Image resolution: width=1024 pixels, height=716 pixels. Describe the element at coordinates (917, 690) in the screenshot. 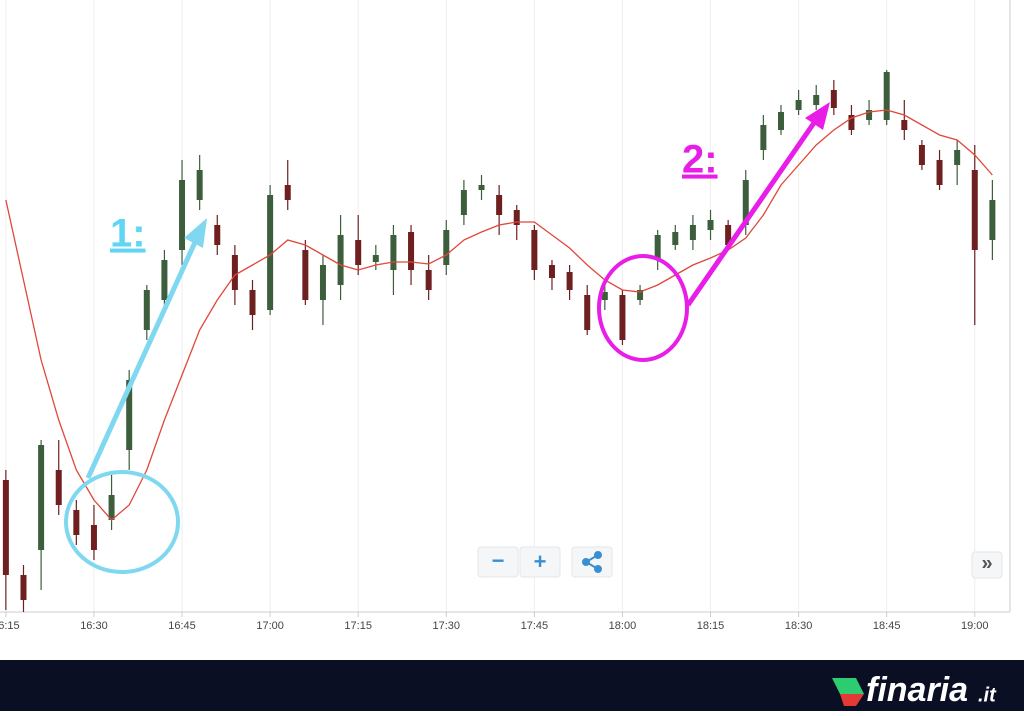

I see `brand: finaria` at that location.